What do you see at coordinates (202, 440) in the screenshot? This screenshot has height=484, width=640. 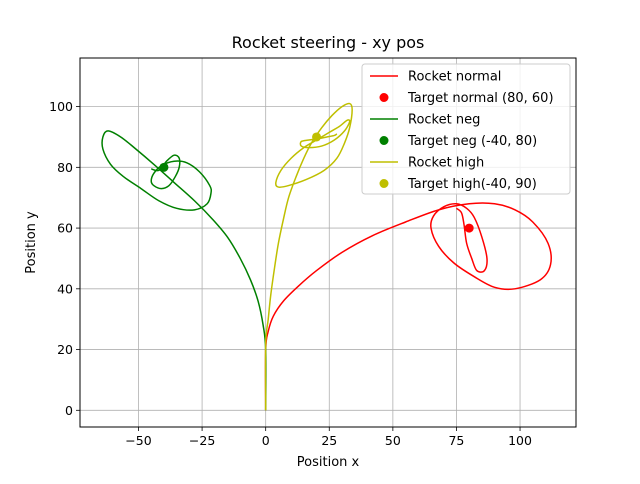 I see `x-tick-label: −25` at bounding box center [202, 440].